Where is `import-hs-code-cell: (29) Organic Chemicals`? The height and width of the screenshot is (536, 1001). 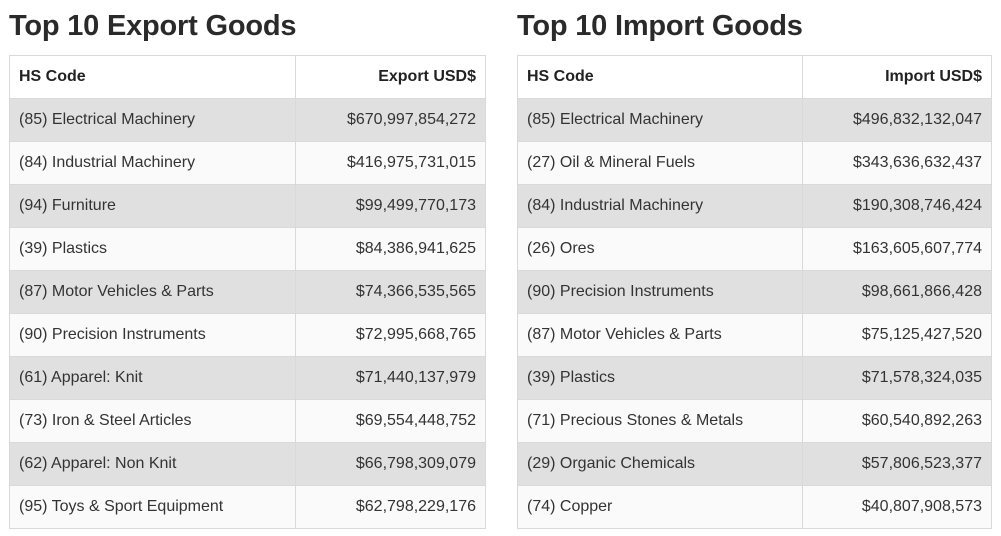 import-hs-code-cell: (29) Organic Chemicals is located at coordinates (660, 464).